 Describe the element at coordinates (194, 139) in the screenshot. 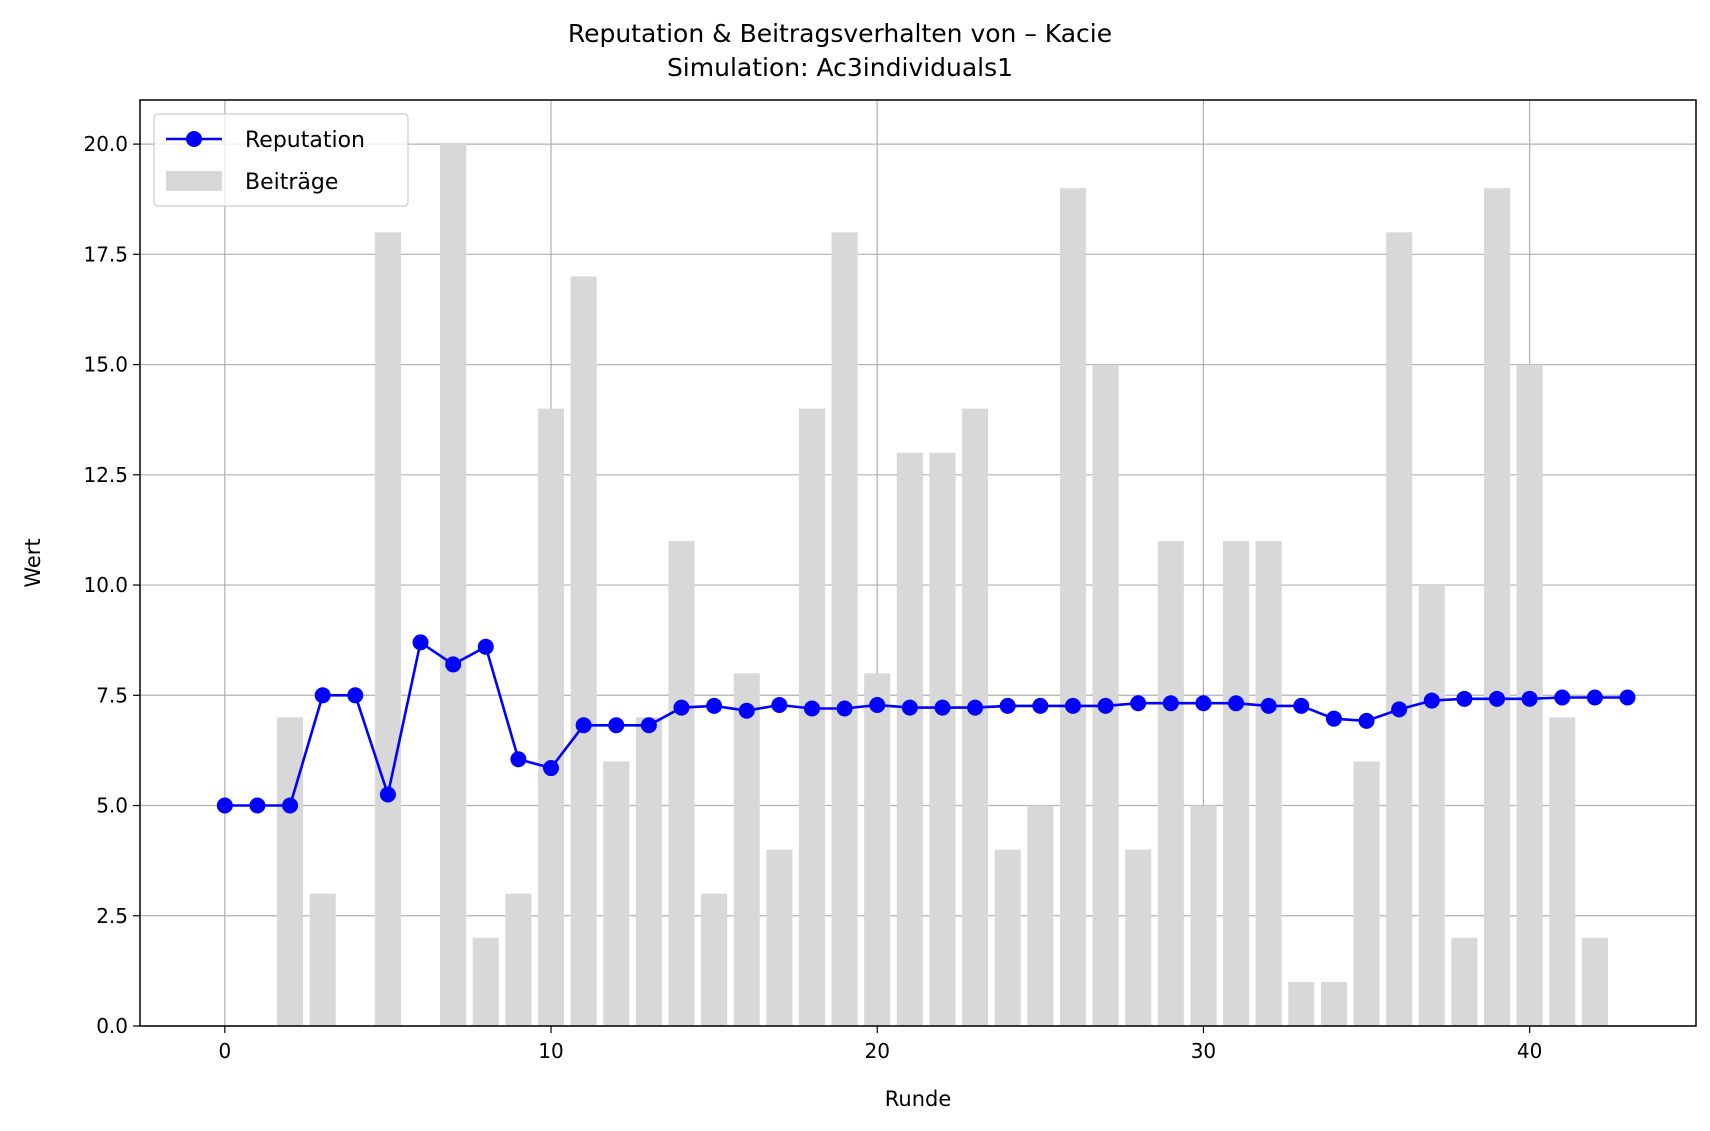

I see `legend-dot-marker` at that location.